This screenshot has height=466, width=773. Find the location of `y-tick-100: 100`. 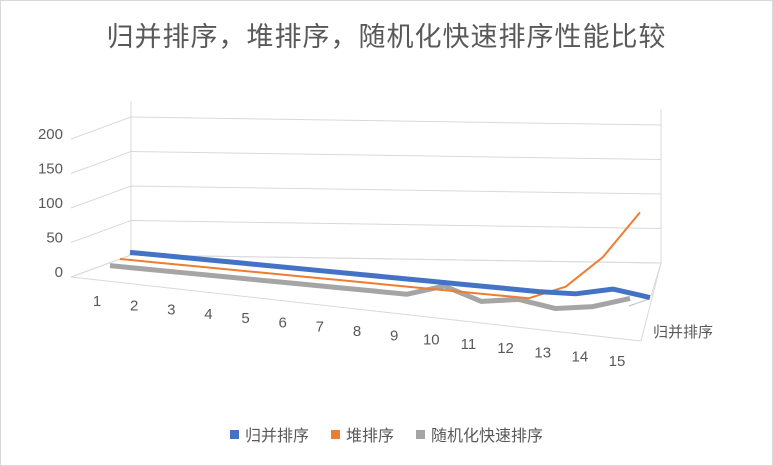

y-tick-100: 100 is located at coordinates (50, 203).